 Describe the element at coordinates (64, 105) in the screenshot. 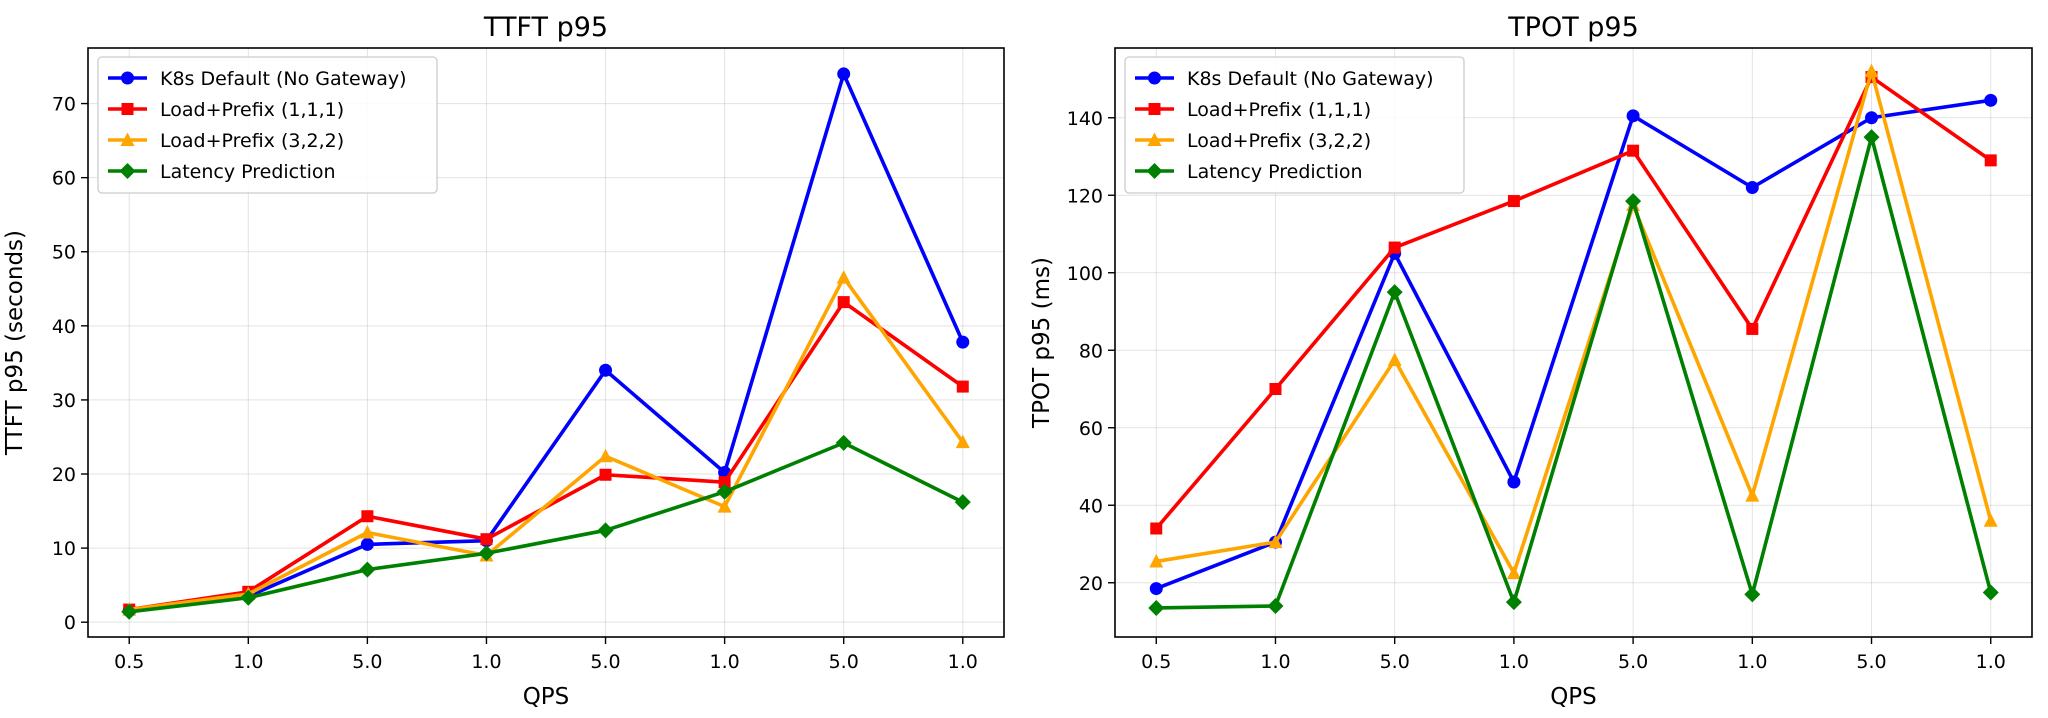

I see `y-tick-label: 70` at that location.